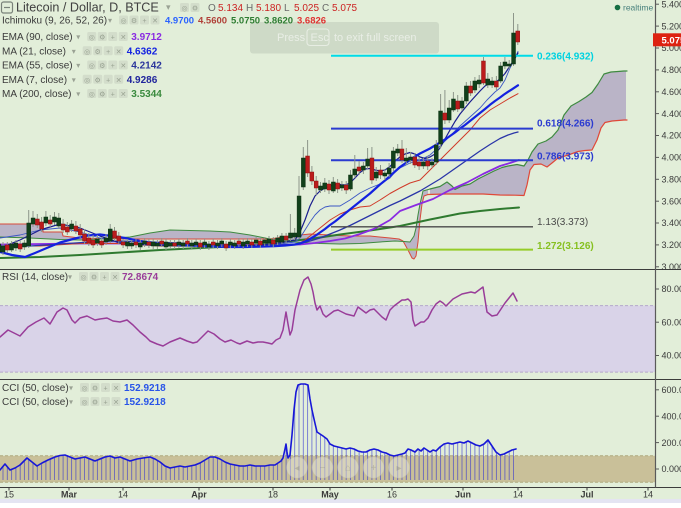 The image size is (681, 508). Describe the element at coordinates (671, 443) in the screenshot. I see `svg-text: 200.00` at that location.